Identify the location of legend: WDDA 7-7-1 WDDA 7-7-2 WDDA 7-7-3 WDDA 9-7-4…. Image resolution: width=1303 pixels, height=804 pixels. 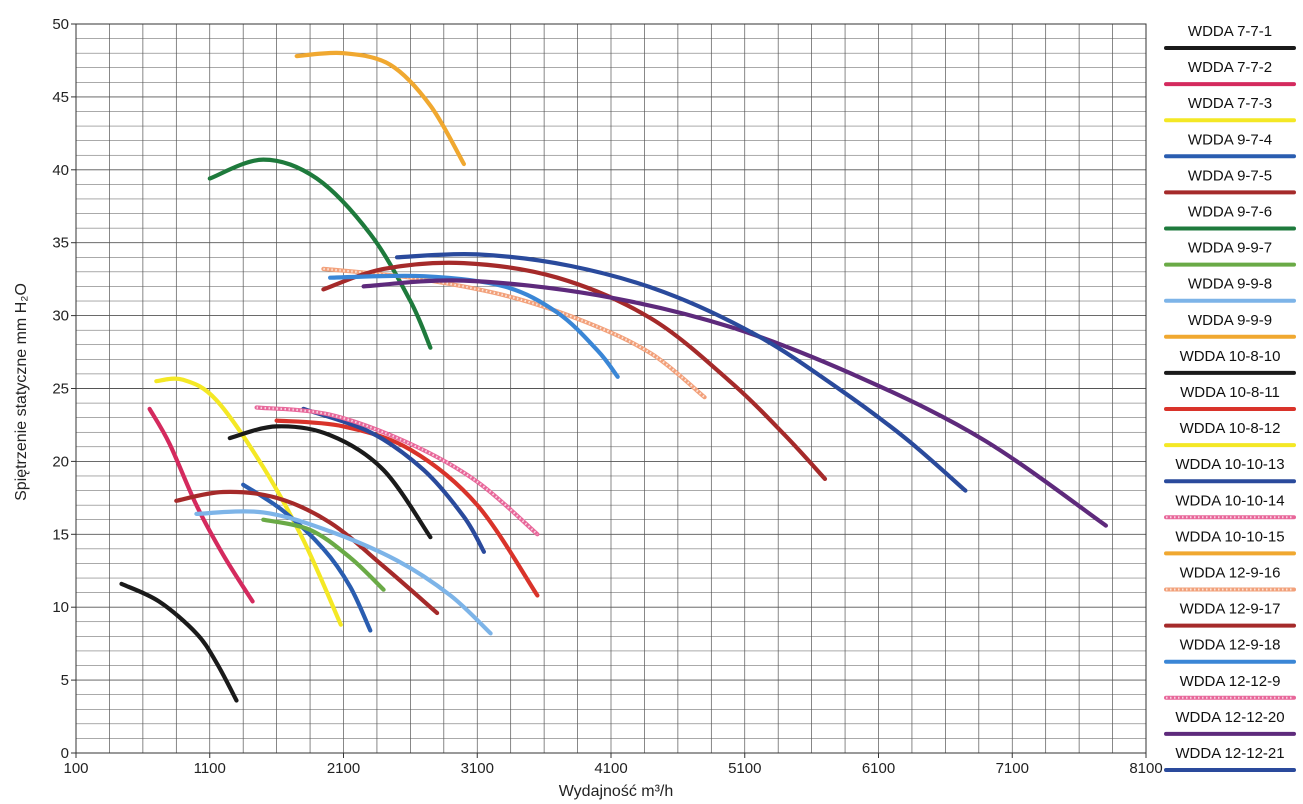
(1230, 397).